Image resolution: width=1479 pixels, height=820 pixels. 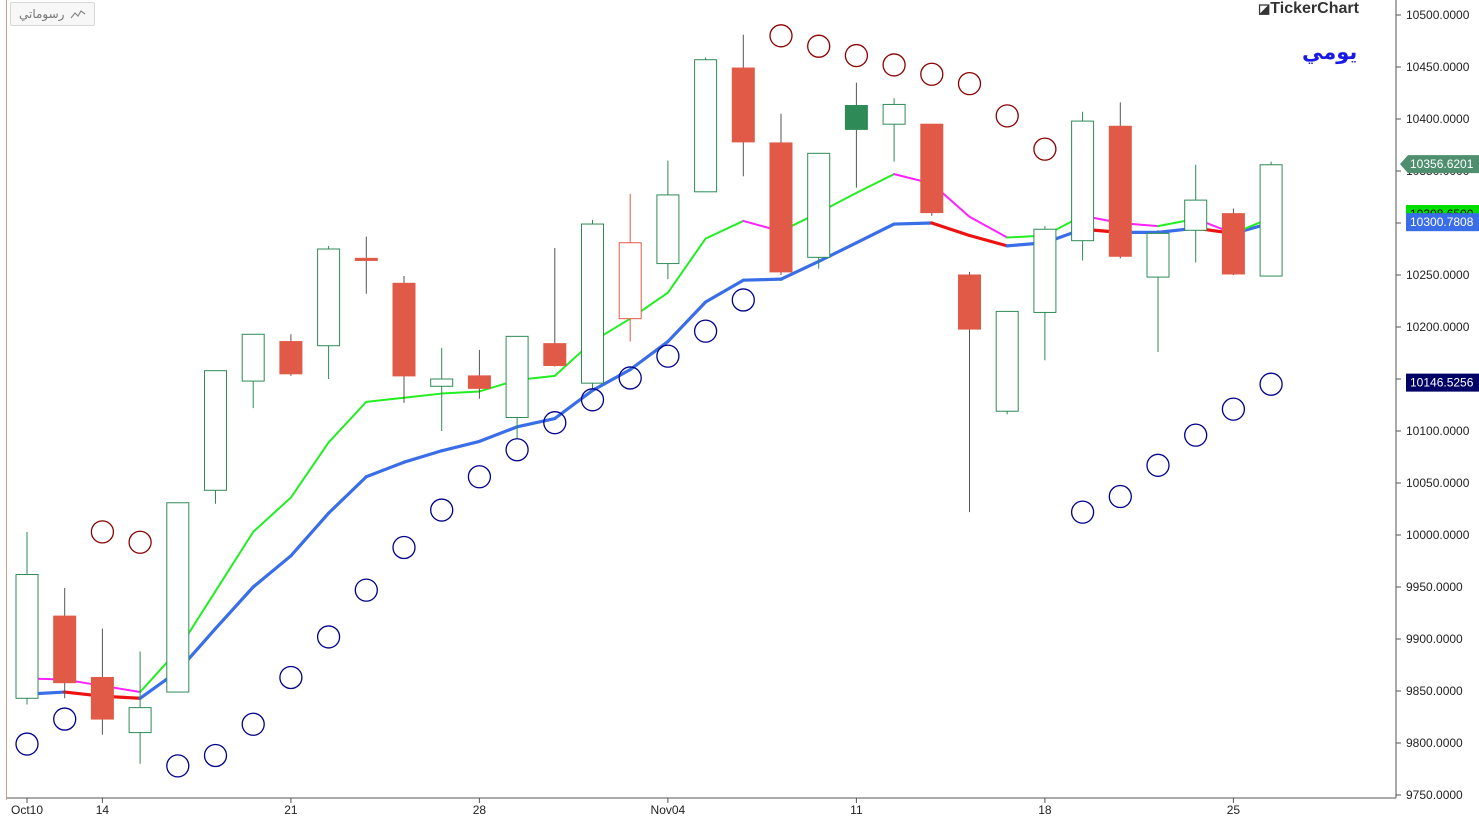 I want to click on x-tick-label: 14, so click(x=103, y=810).